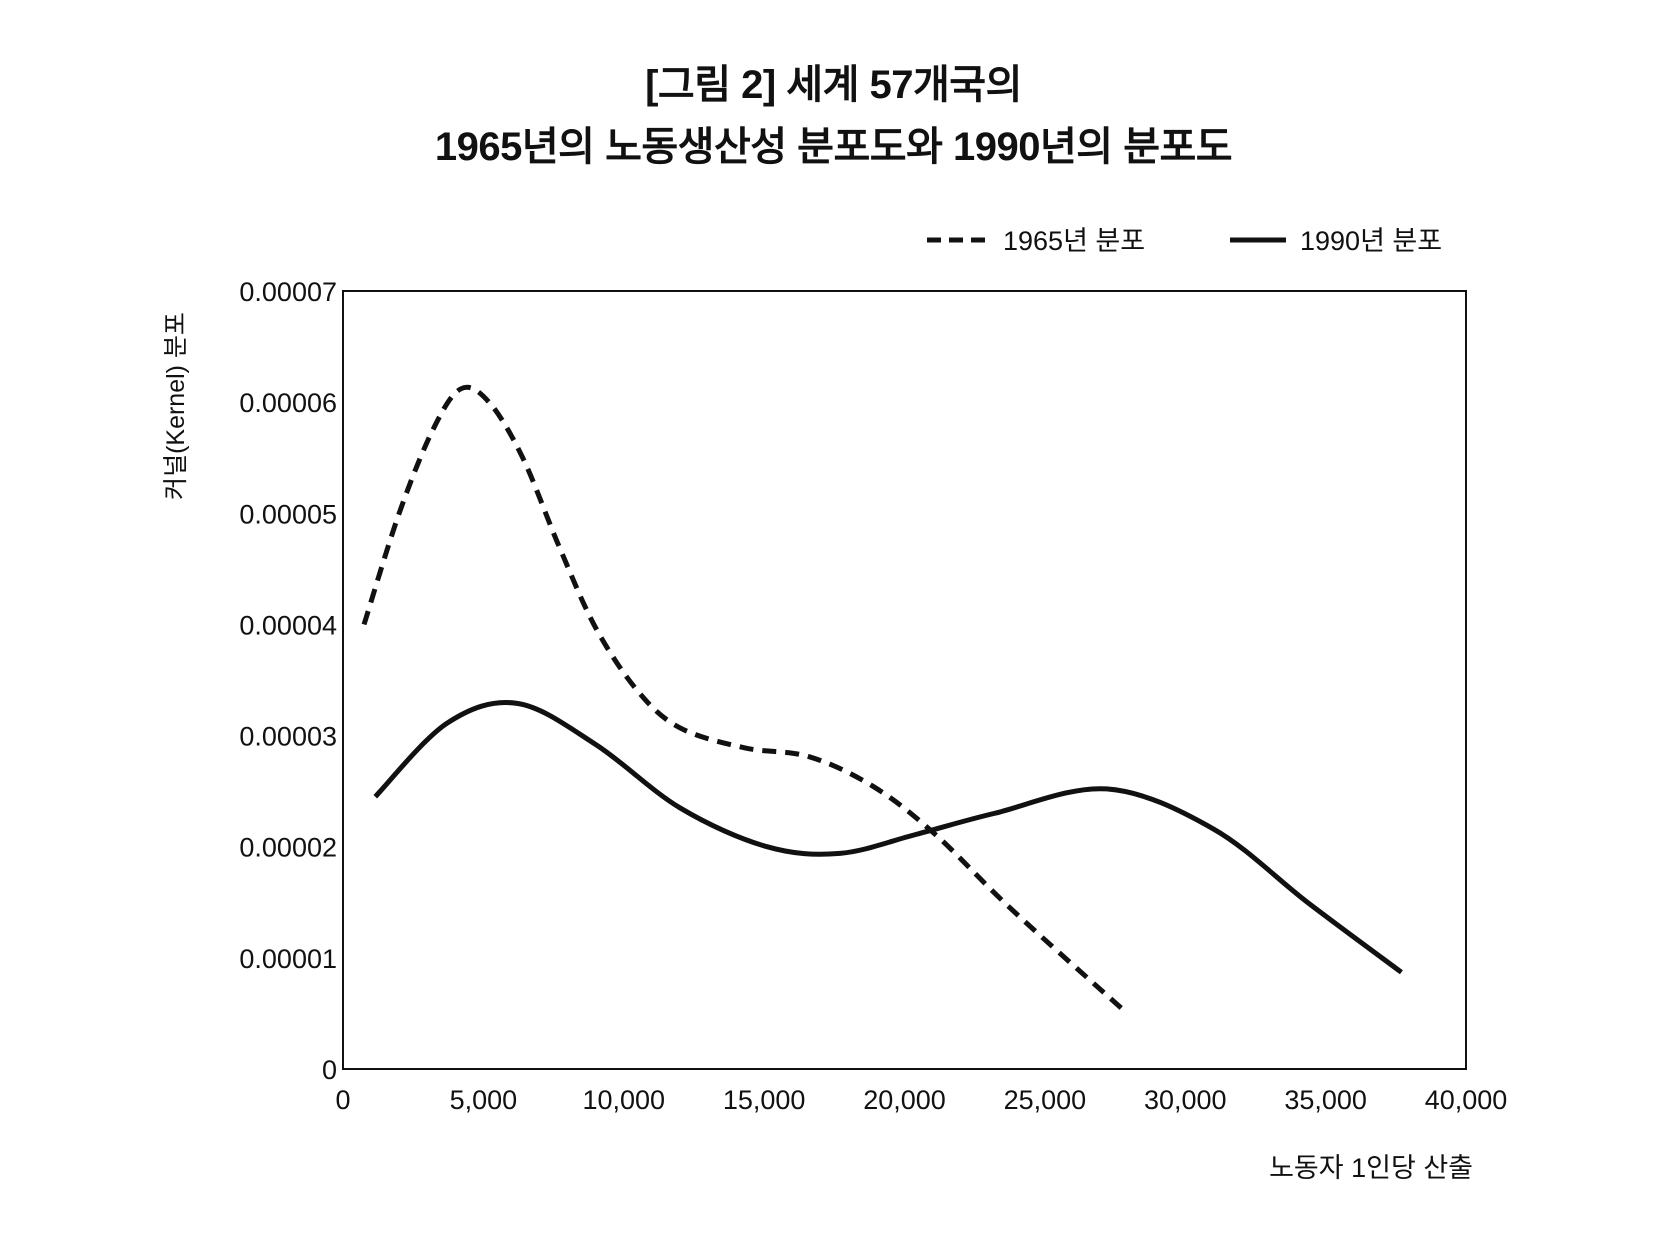 The width and height of the screenshot is (1667, 1250). Describe the element at coordinates (342, 1100) in the screenshot. I see `x-tick-label: 0` at that location.